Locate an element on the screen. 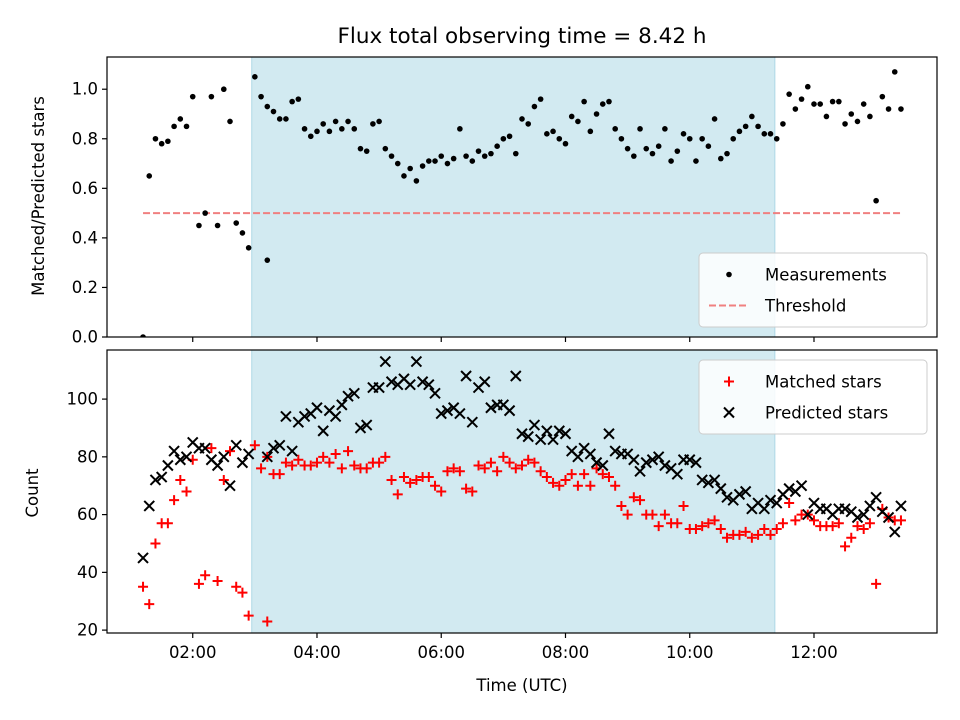  legend: Matched stars Predicted stars is located at coordinates (813, 397).